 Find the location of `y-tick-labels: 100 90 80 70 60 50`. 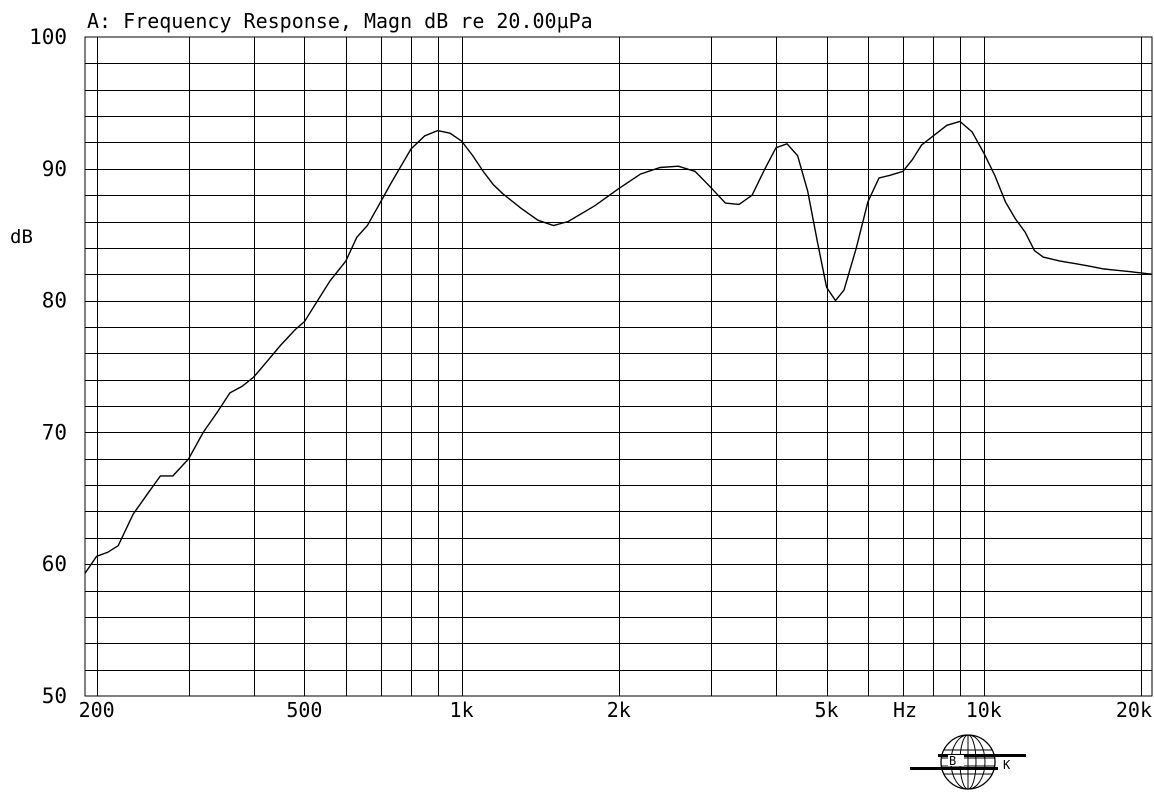

y-tick-labels: 100 90 80 70 60 50 is located at coordinates (48, 366).